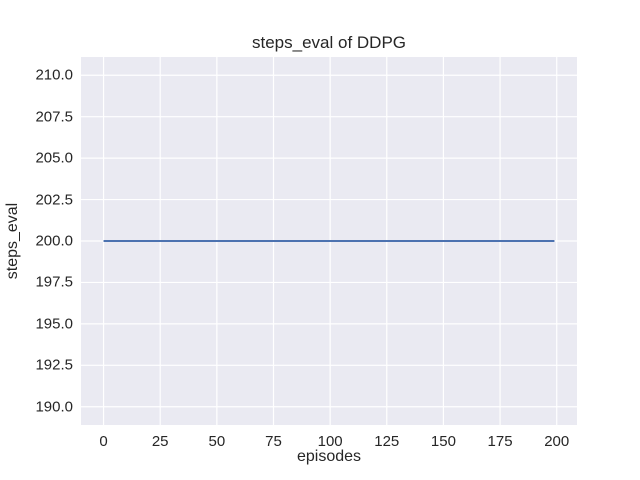  What do you see at coordinates (443, 441) in the screenshot?
I see `x-tick-label: 150` at bounding box center [443, 441].